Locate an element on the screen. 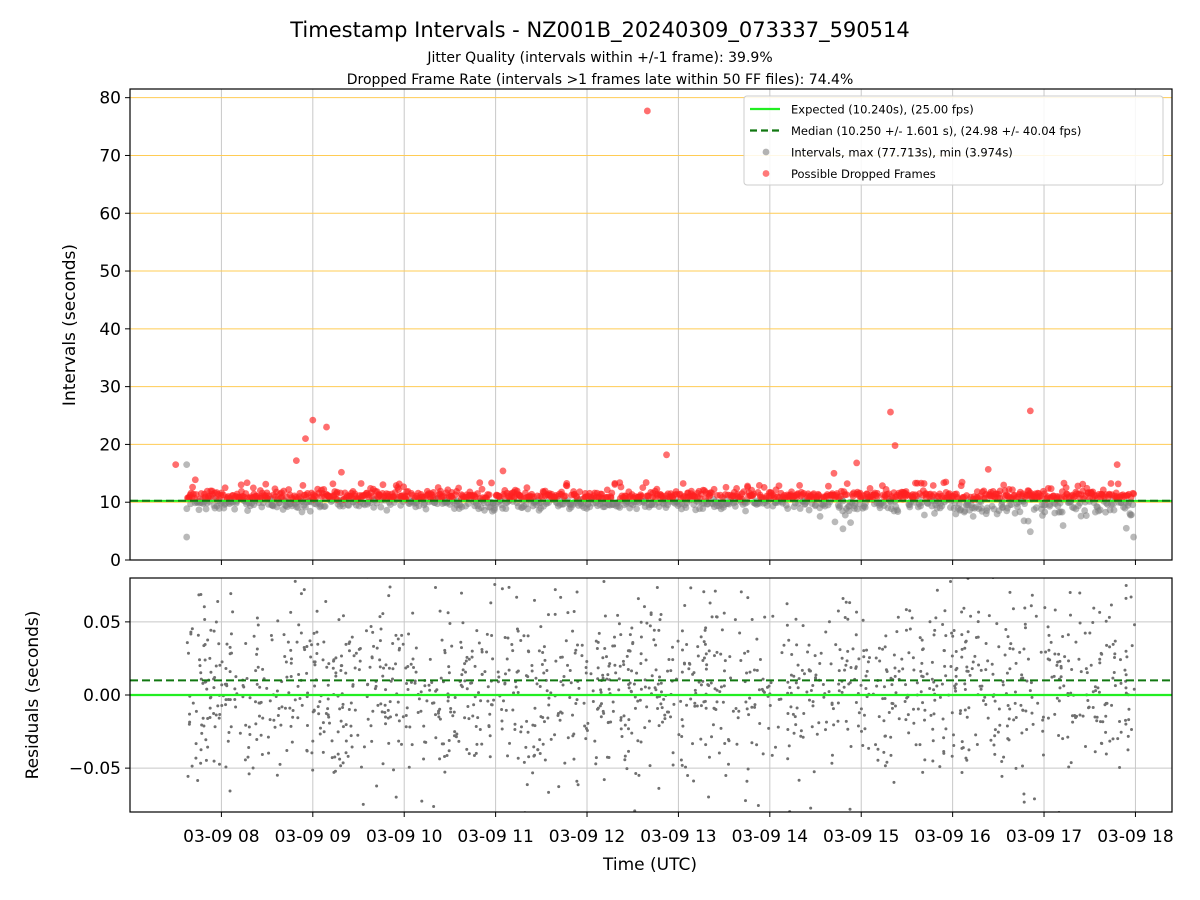 The height and width of the screenshot is (900, 1200). ytick-label: 20 is located at coordinates (110, 445).